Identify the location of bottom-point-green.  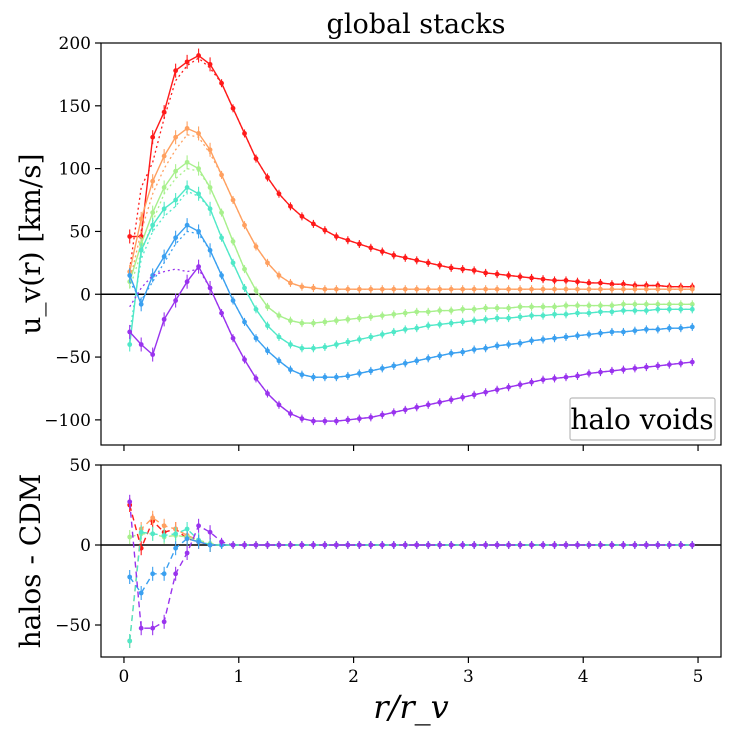
(130, 537).